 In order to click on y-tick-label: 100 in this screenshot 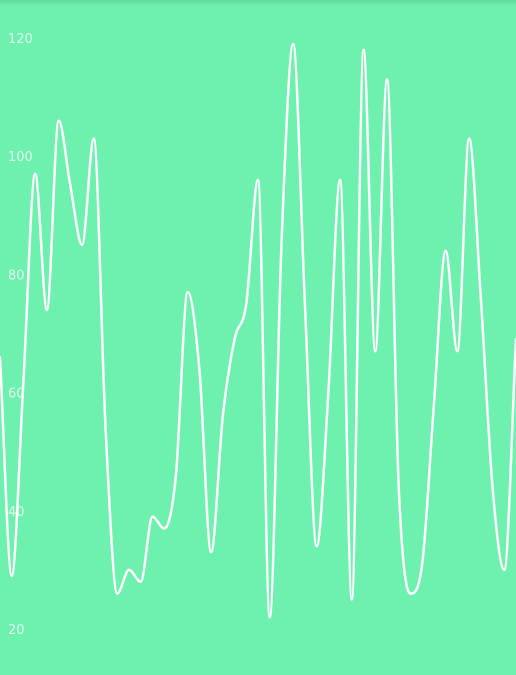, I will do `click(20, 157)`.